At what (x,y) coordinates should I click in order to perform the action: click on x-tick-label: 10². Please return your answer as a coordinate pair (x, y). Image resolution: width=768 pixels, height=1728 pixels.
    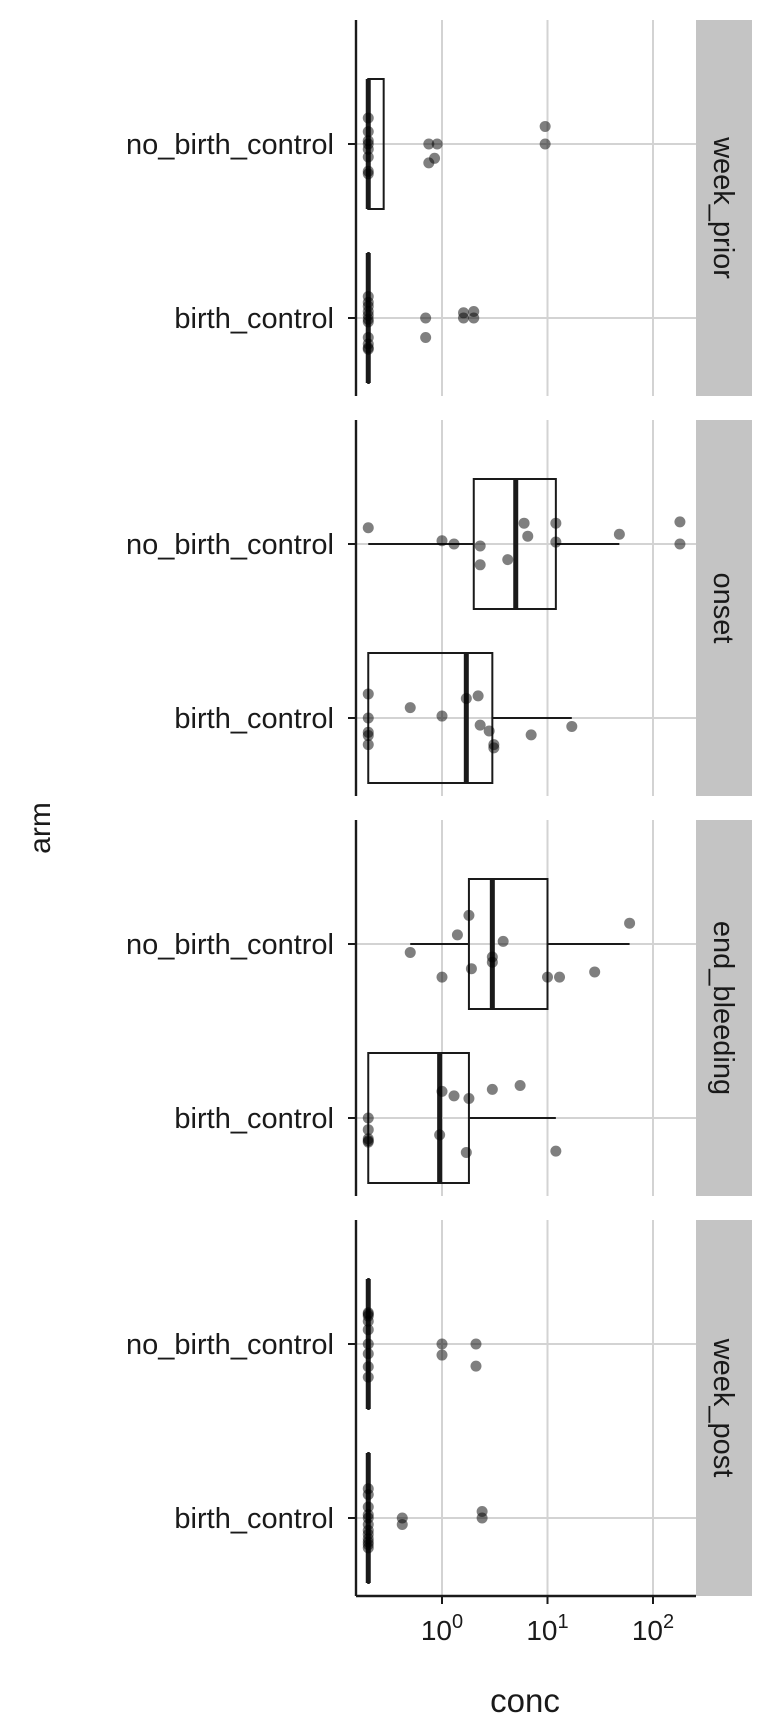
    Looking at the image, I should click on (653, 1628).